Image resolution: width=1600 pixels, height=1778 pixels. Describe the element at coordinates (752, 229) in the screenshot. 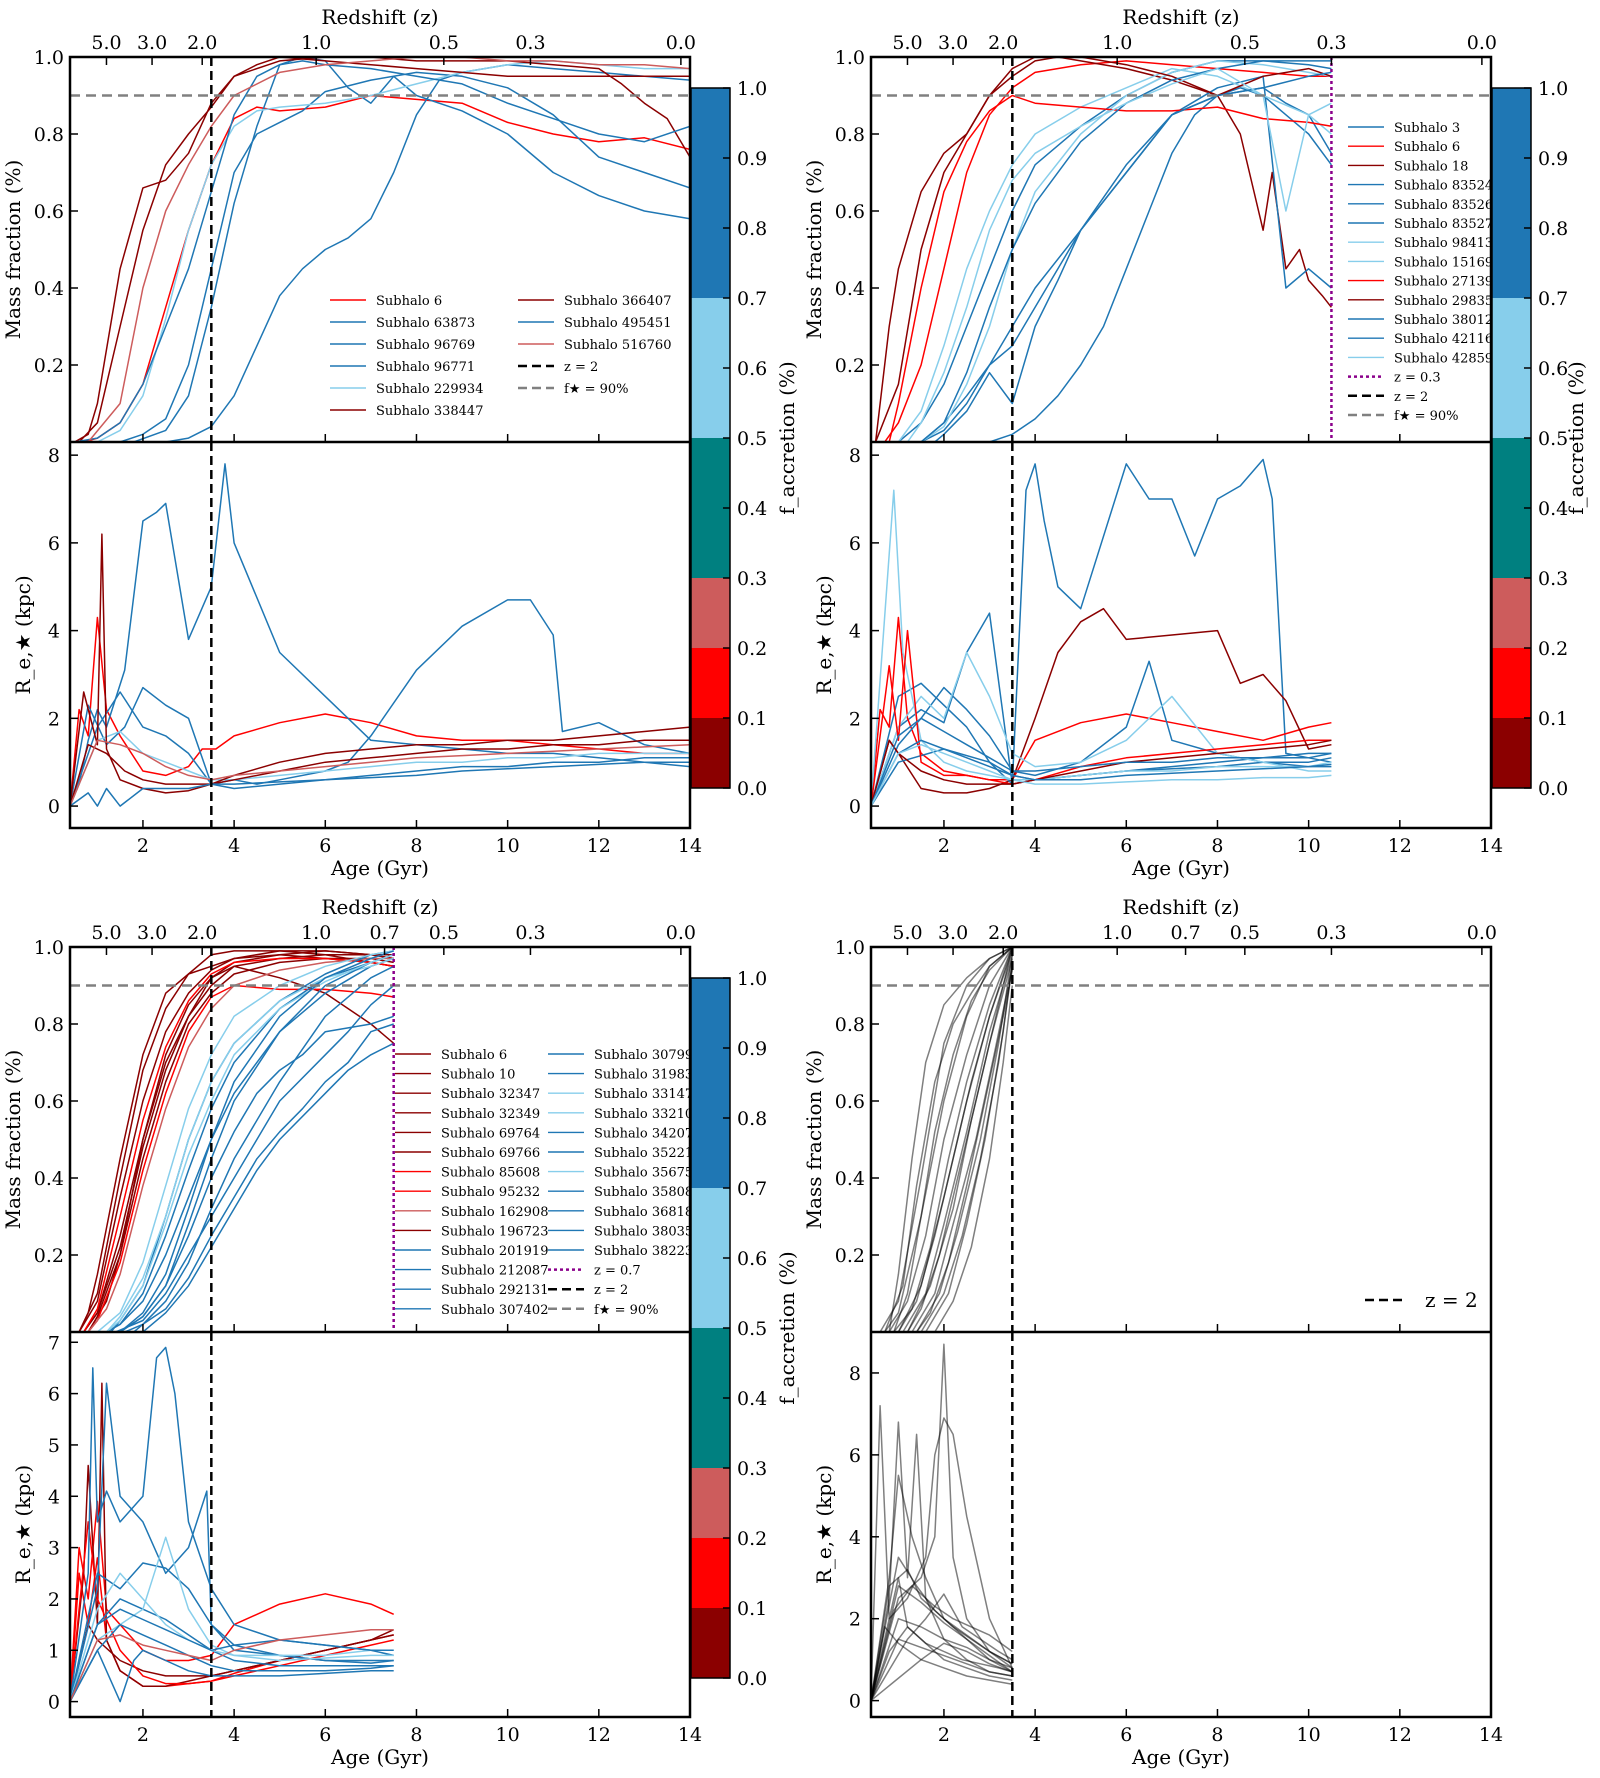

I see `colorbar-tick-label-8: 0.8` at that location.